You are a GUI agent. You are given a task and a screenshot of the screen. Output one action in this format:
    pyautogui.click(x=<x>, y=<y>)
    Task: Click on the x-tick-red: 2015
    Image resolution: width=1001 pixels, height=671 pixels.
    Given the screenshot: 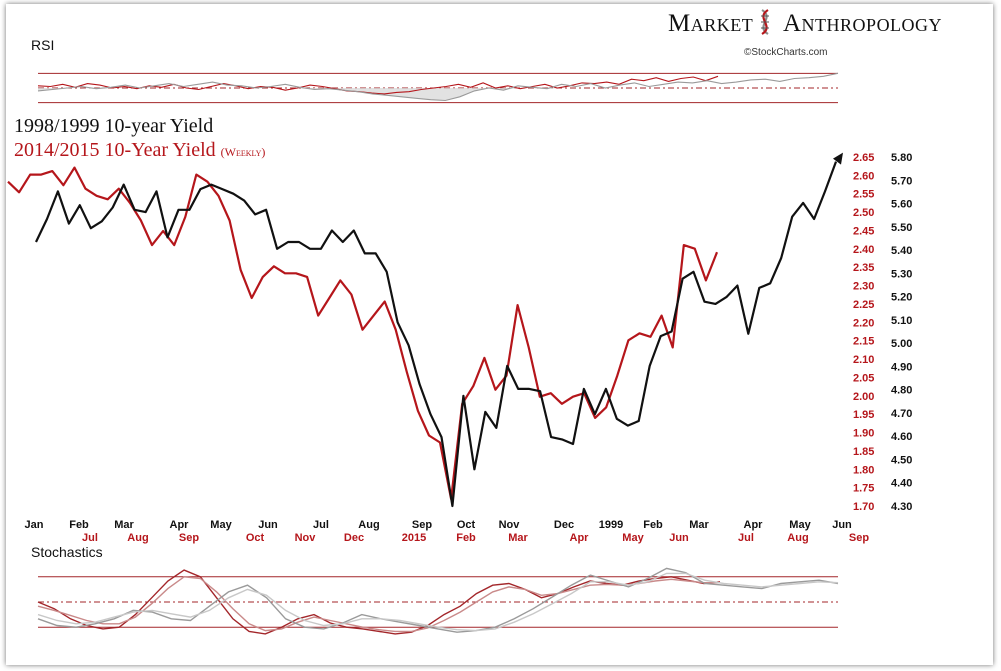 What is the action you would take?
    pyautogui.click(x=414, y=538)
    